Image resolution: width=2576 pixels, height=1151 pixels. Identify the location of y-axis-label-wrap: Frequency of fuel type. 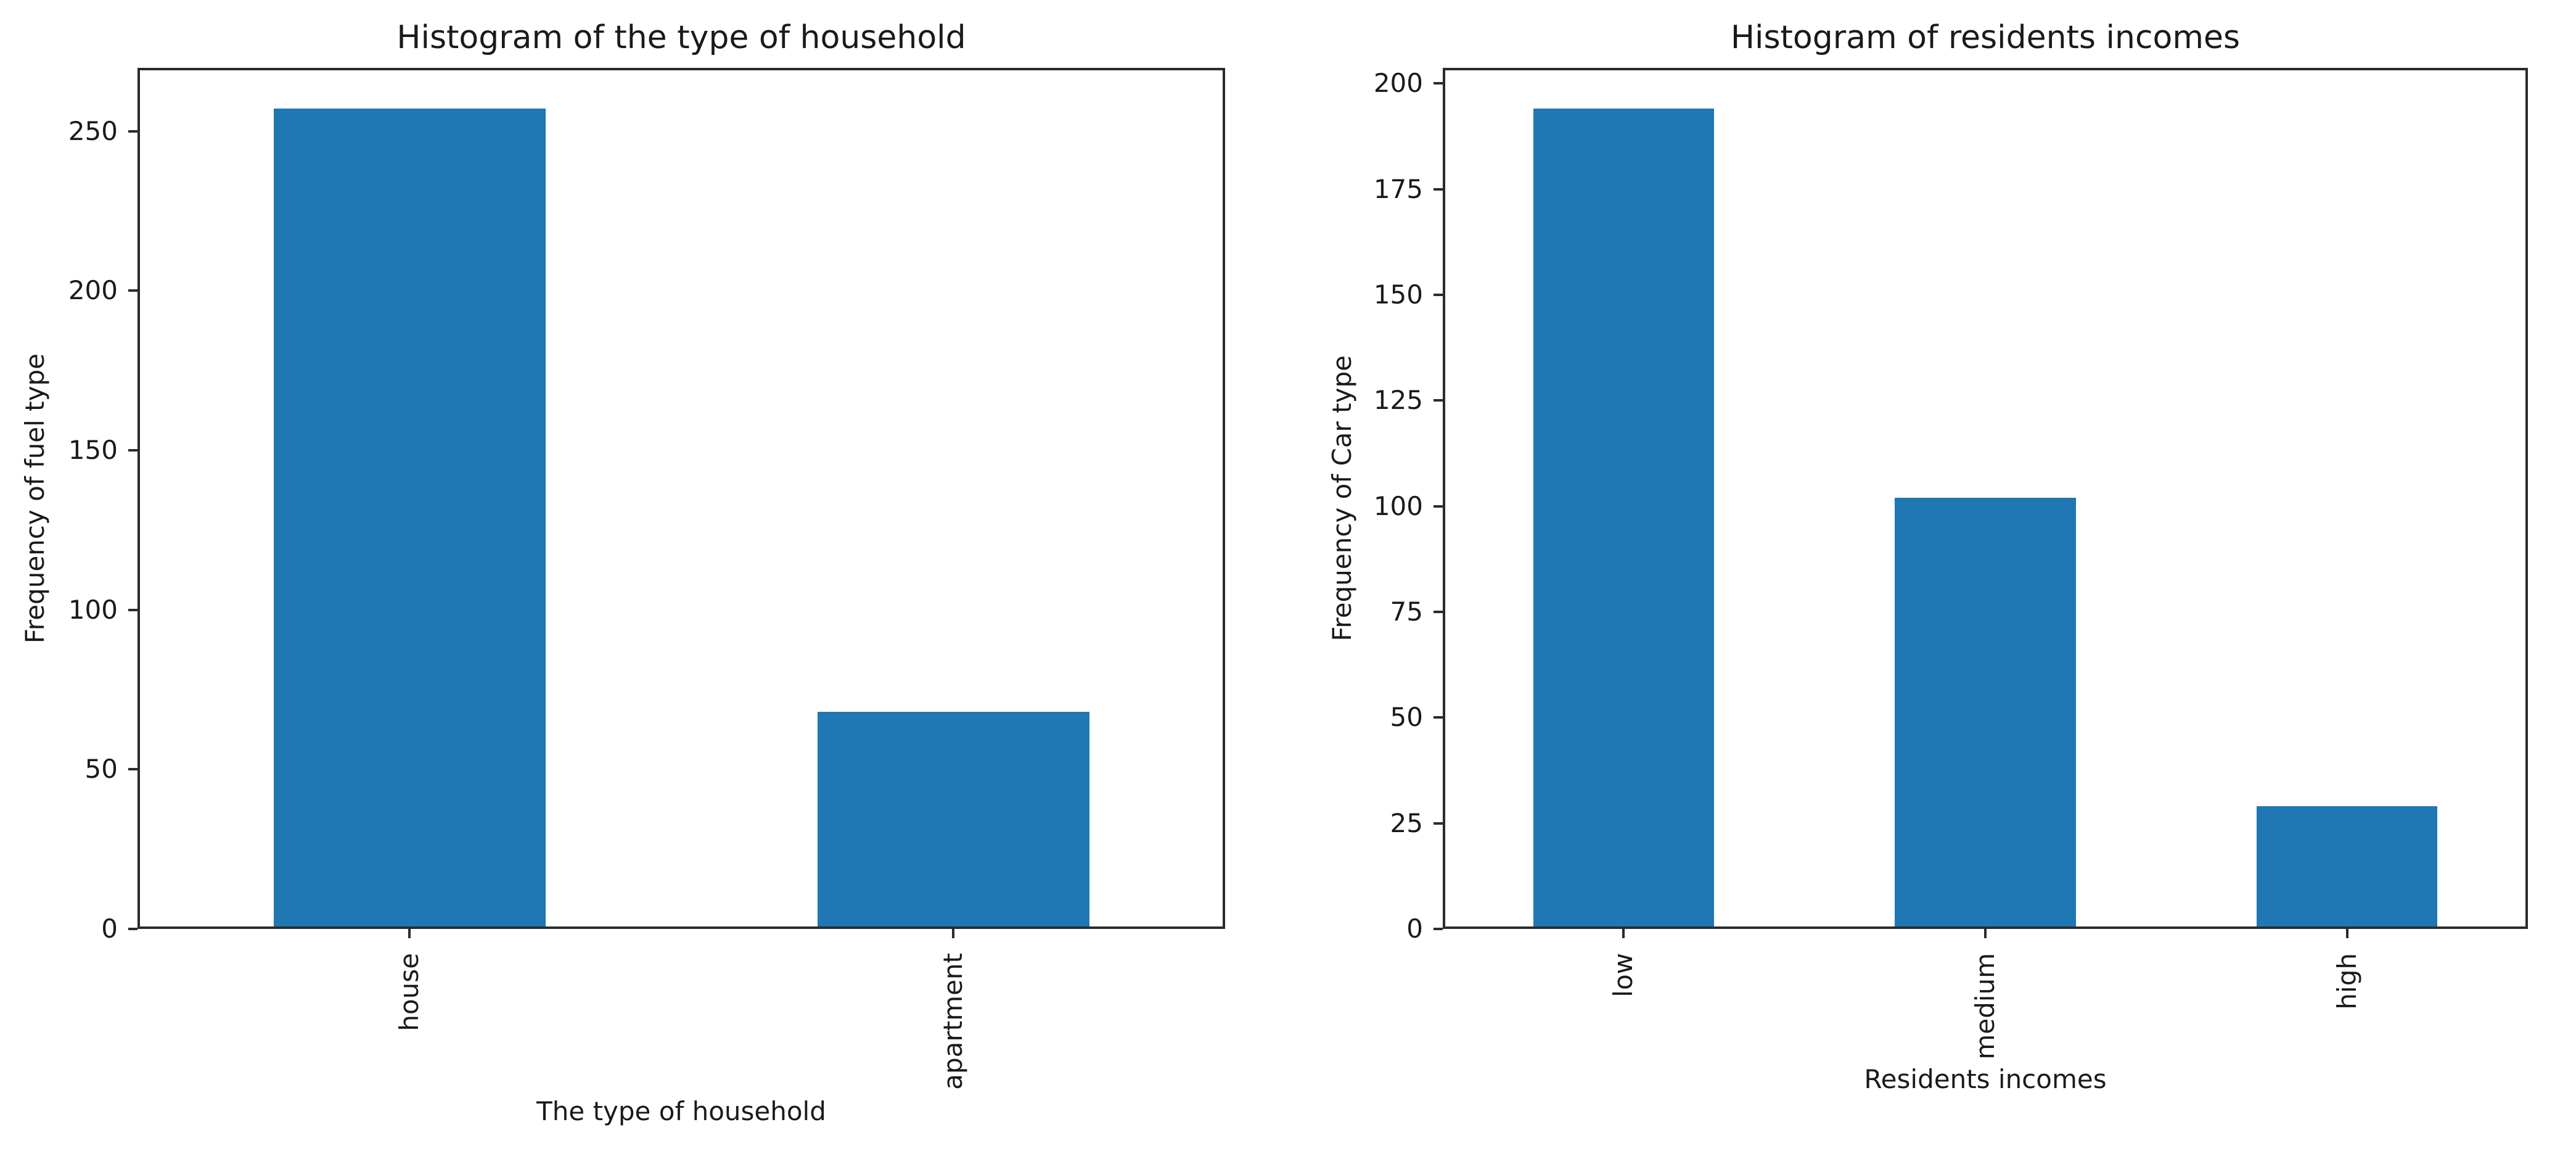
(35, 498).